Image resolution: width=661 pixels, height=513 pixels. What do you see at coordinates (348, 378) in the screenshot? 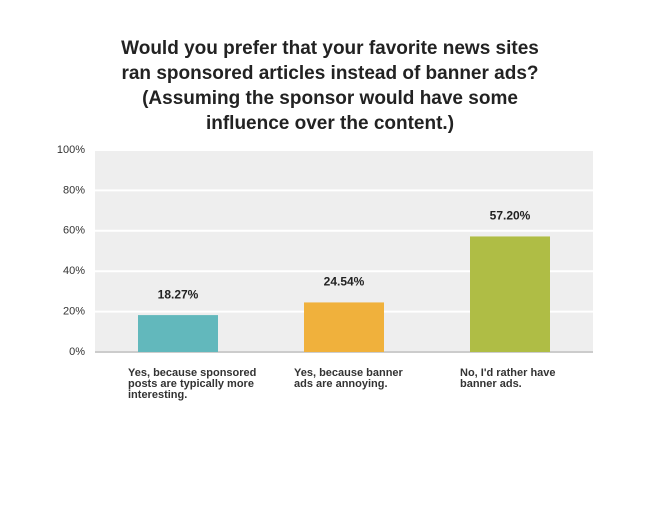
I see `x-tick-label: Yes, because banner ads are annoying.` at bounding box center [348, 378].